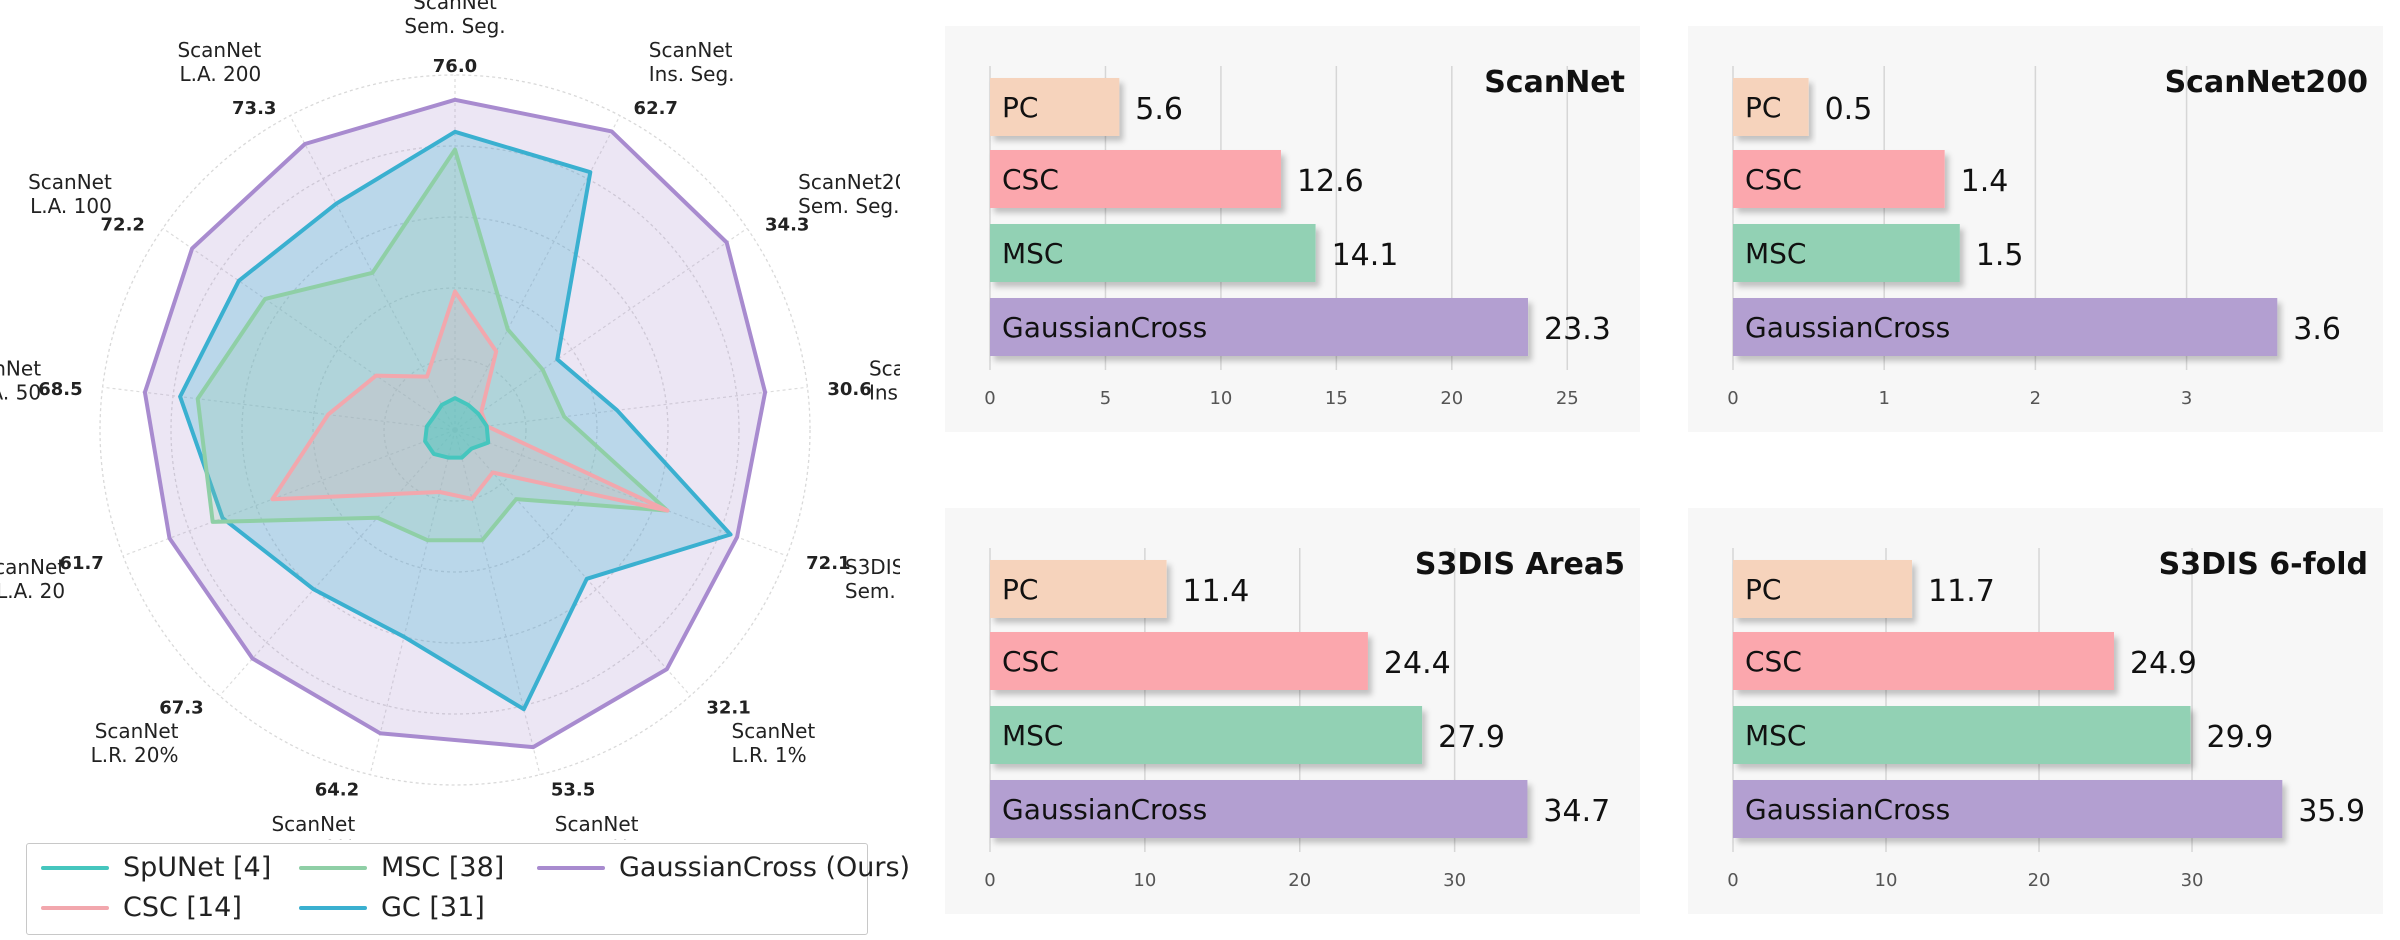 This screenshot has height=940, width=2400. Describe the element at coordinates (1576, 811) in the screenshot. I see `s3dis-area5-value-label-gaussiancross: 34.7` at that location.